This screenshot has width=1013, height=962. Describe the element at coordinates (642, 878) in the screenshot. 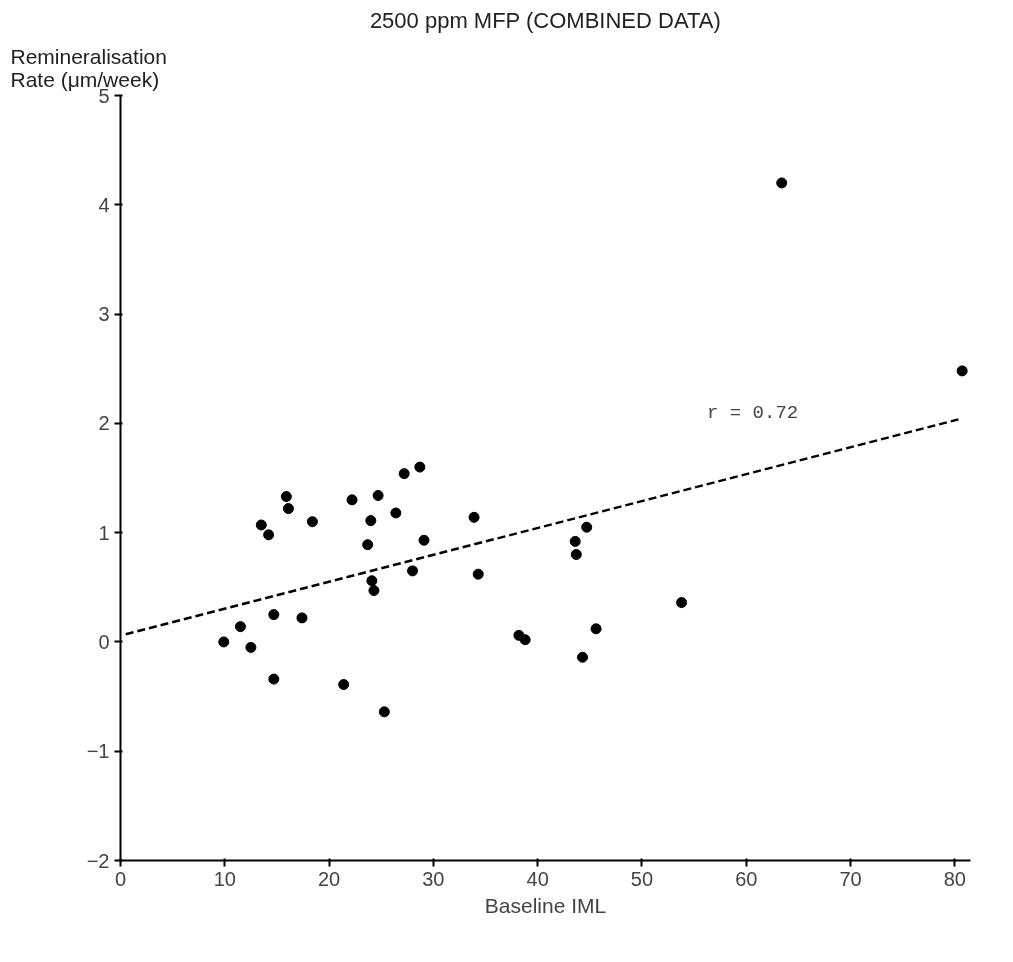

I see `x-tick-label: 50` at that location.